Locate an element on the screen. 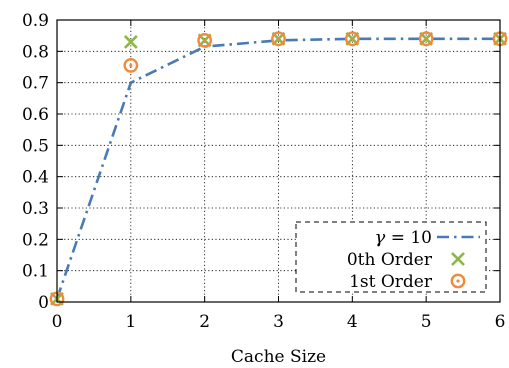 This screenshot has width=509, height=368. x-tick-label: 2 is located at coordinates (204, 322).